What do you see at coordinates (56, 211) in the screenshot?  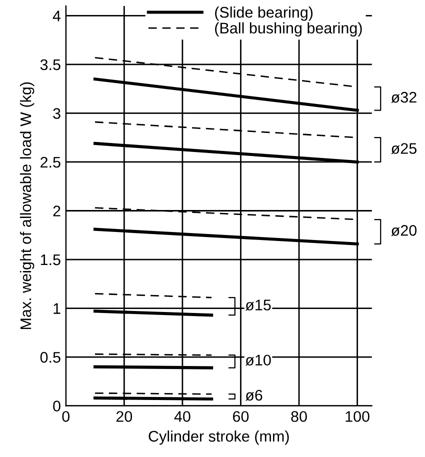 I see `y-tick-label: 2` at bounding box center [56, 211].